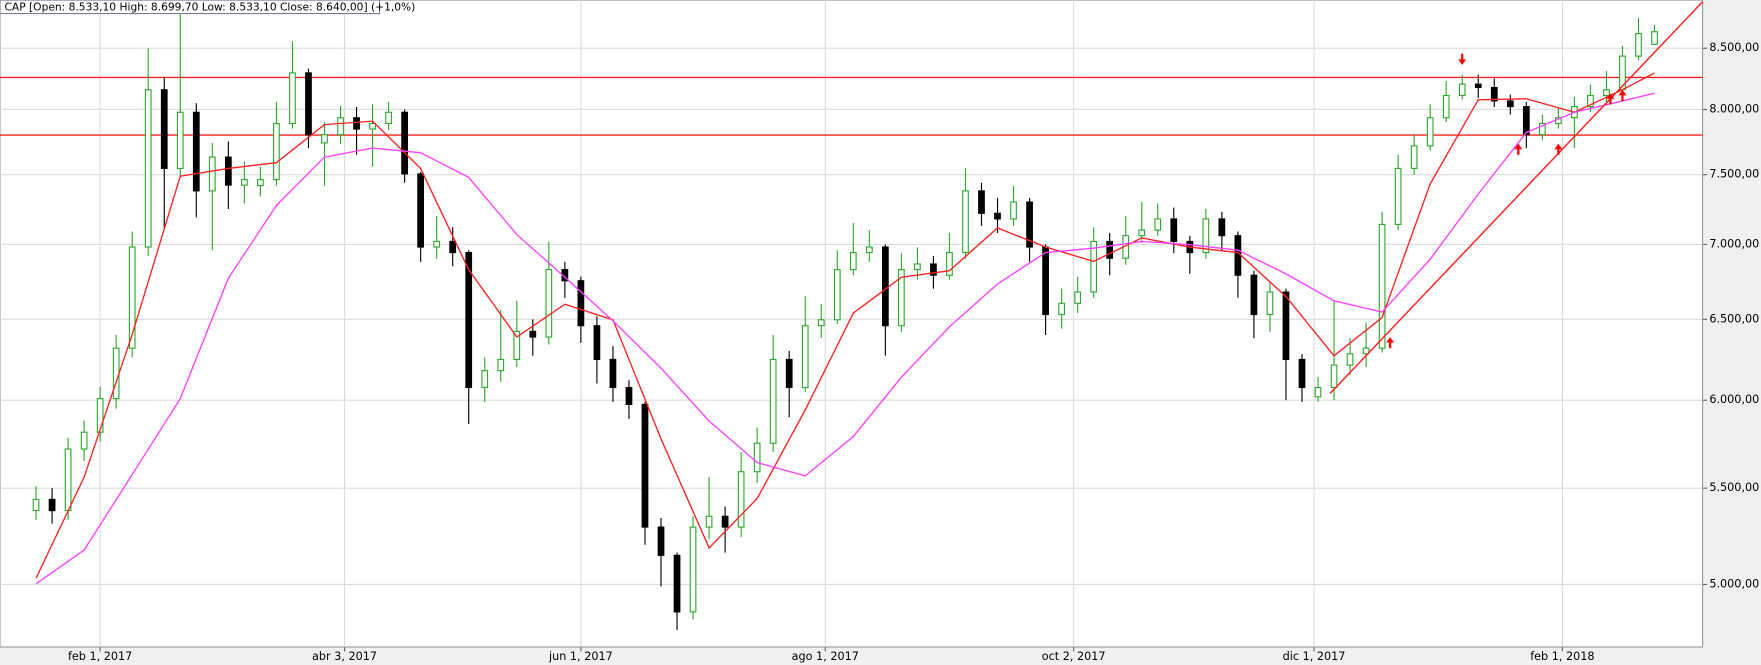 Image resolution: width=1761 pixels, height=665 pixels. What do you see at coordinates (825, 656) in the screenshot?
I see `x-tick-label: ago 1, 2017` at bounding box center [825, 656].